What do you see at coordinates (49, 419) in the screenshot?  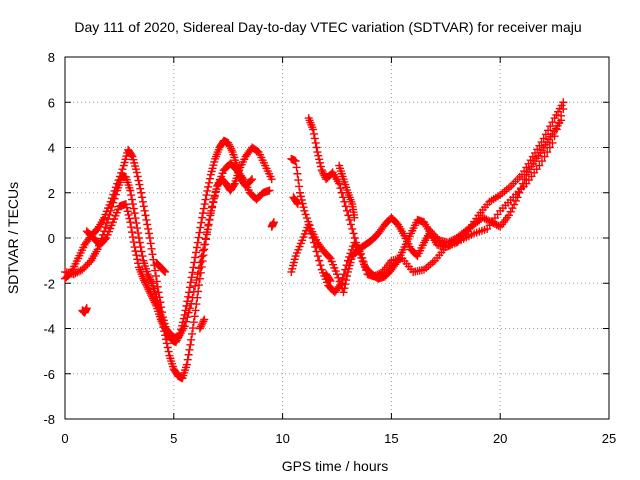 I see `y-tick-label: -8` at bounding box center [49, 419].